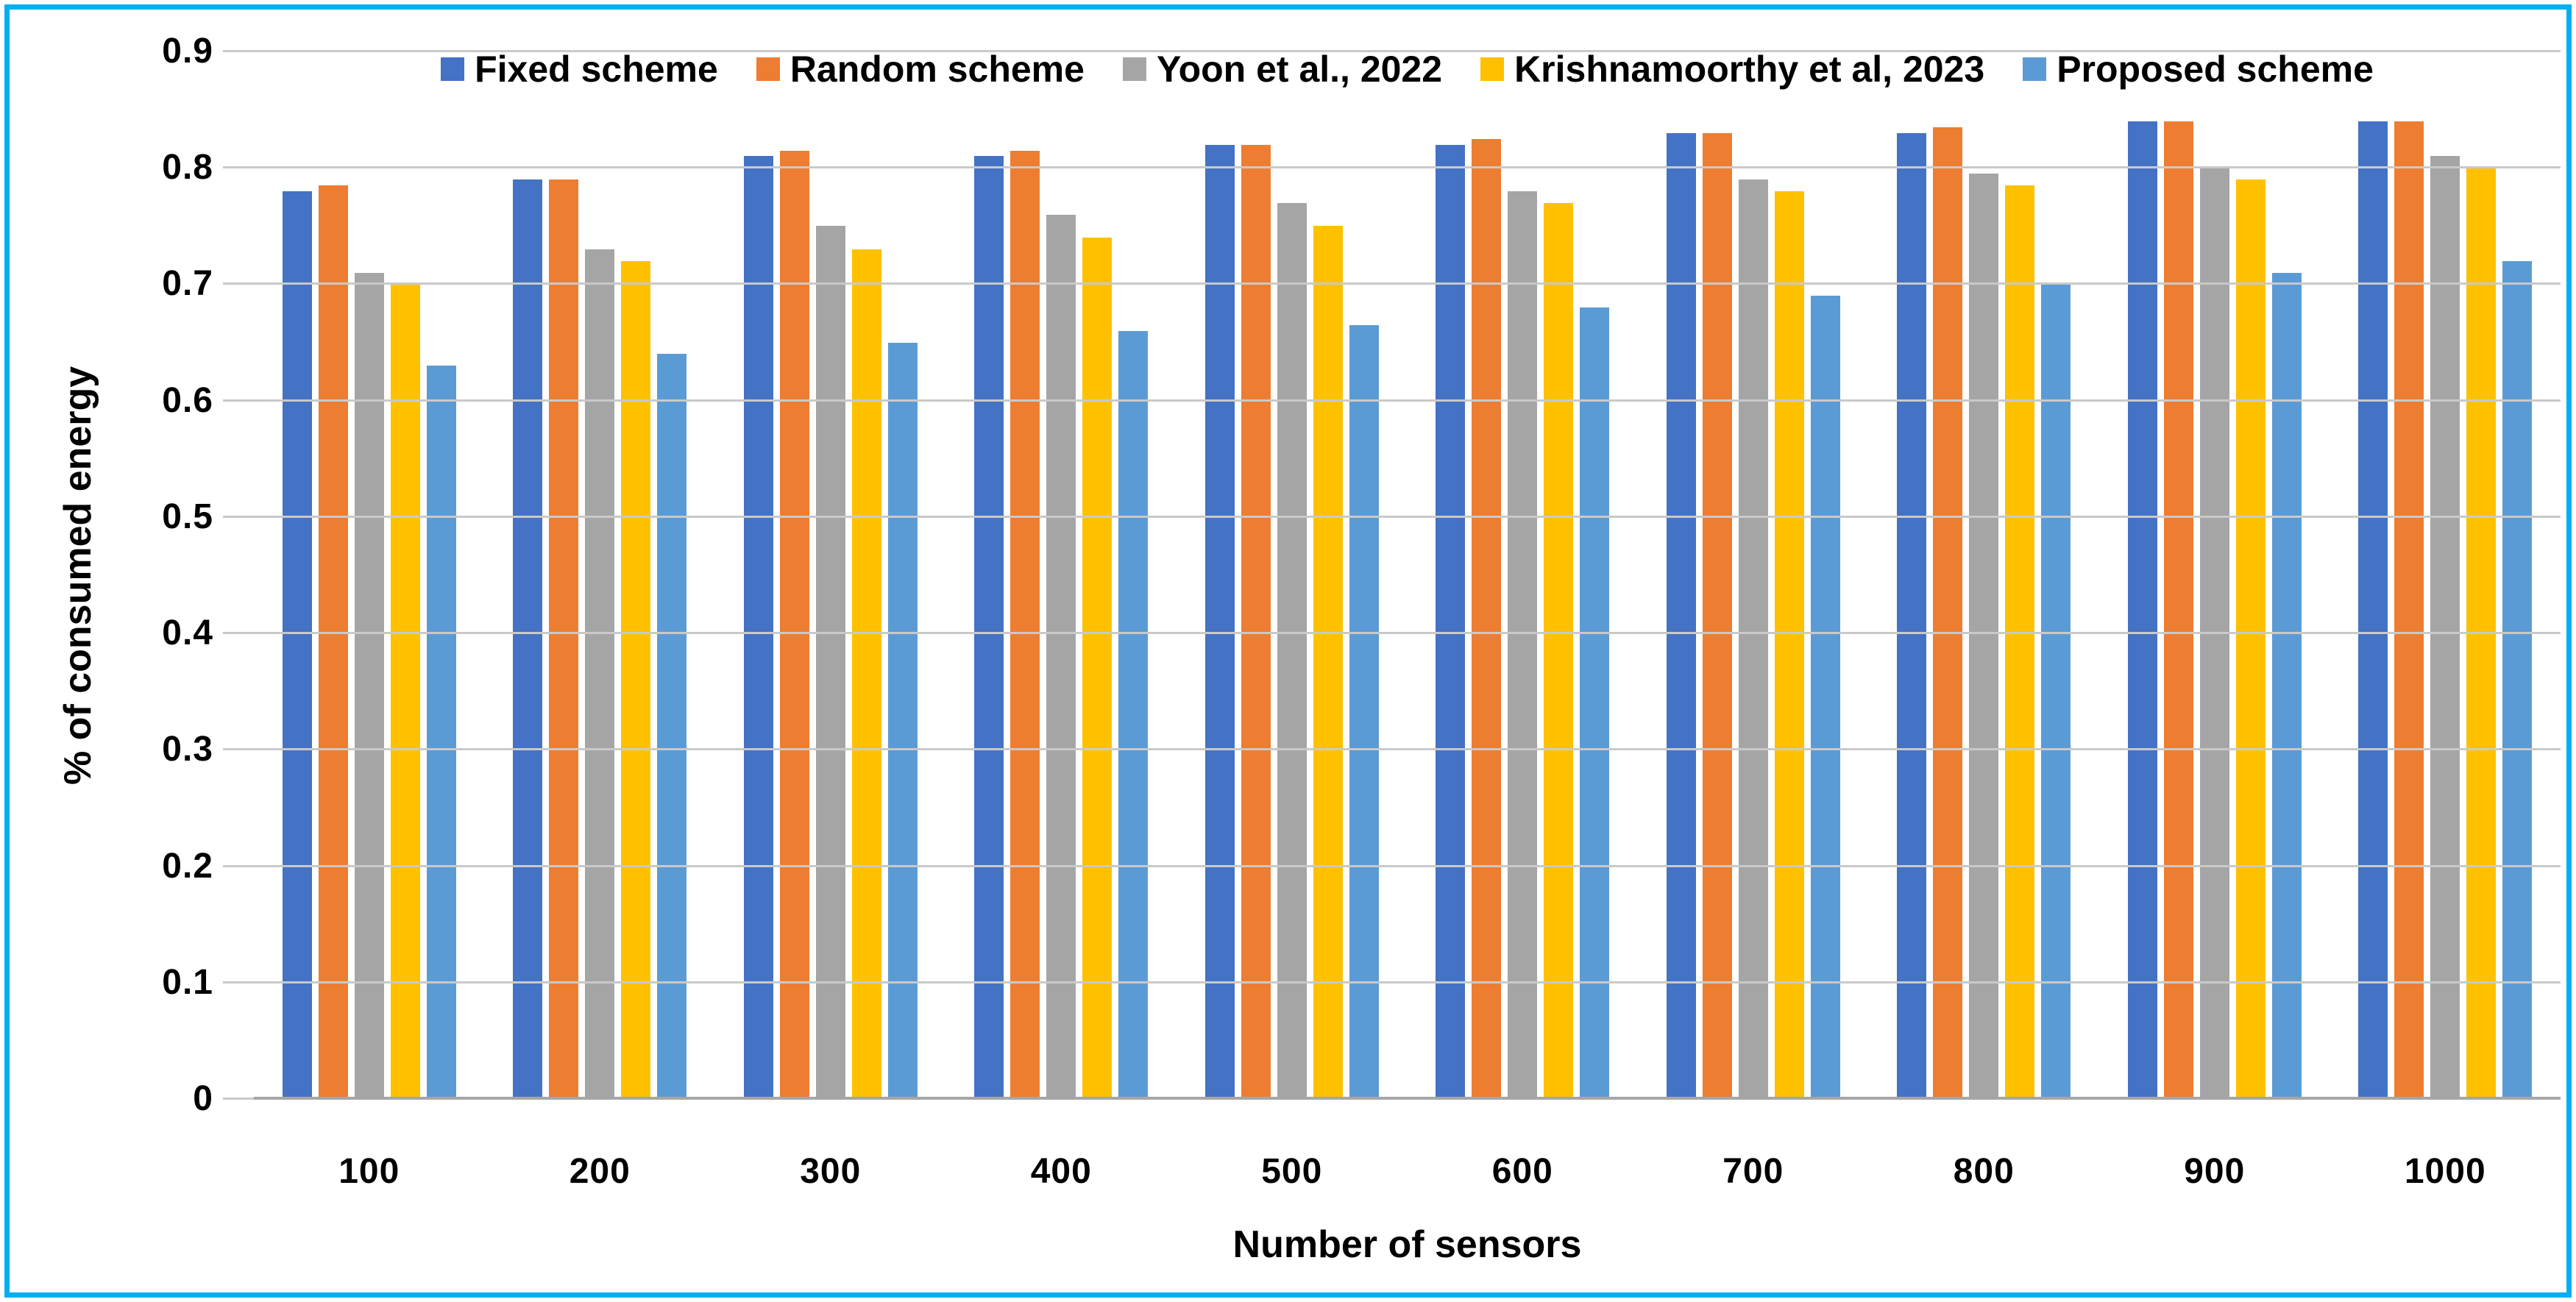 The height and width of the screenshot is (1302, 2576). I want to click on y-tick-0.5, so click(238, 516).